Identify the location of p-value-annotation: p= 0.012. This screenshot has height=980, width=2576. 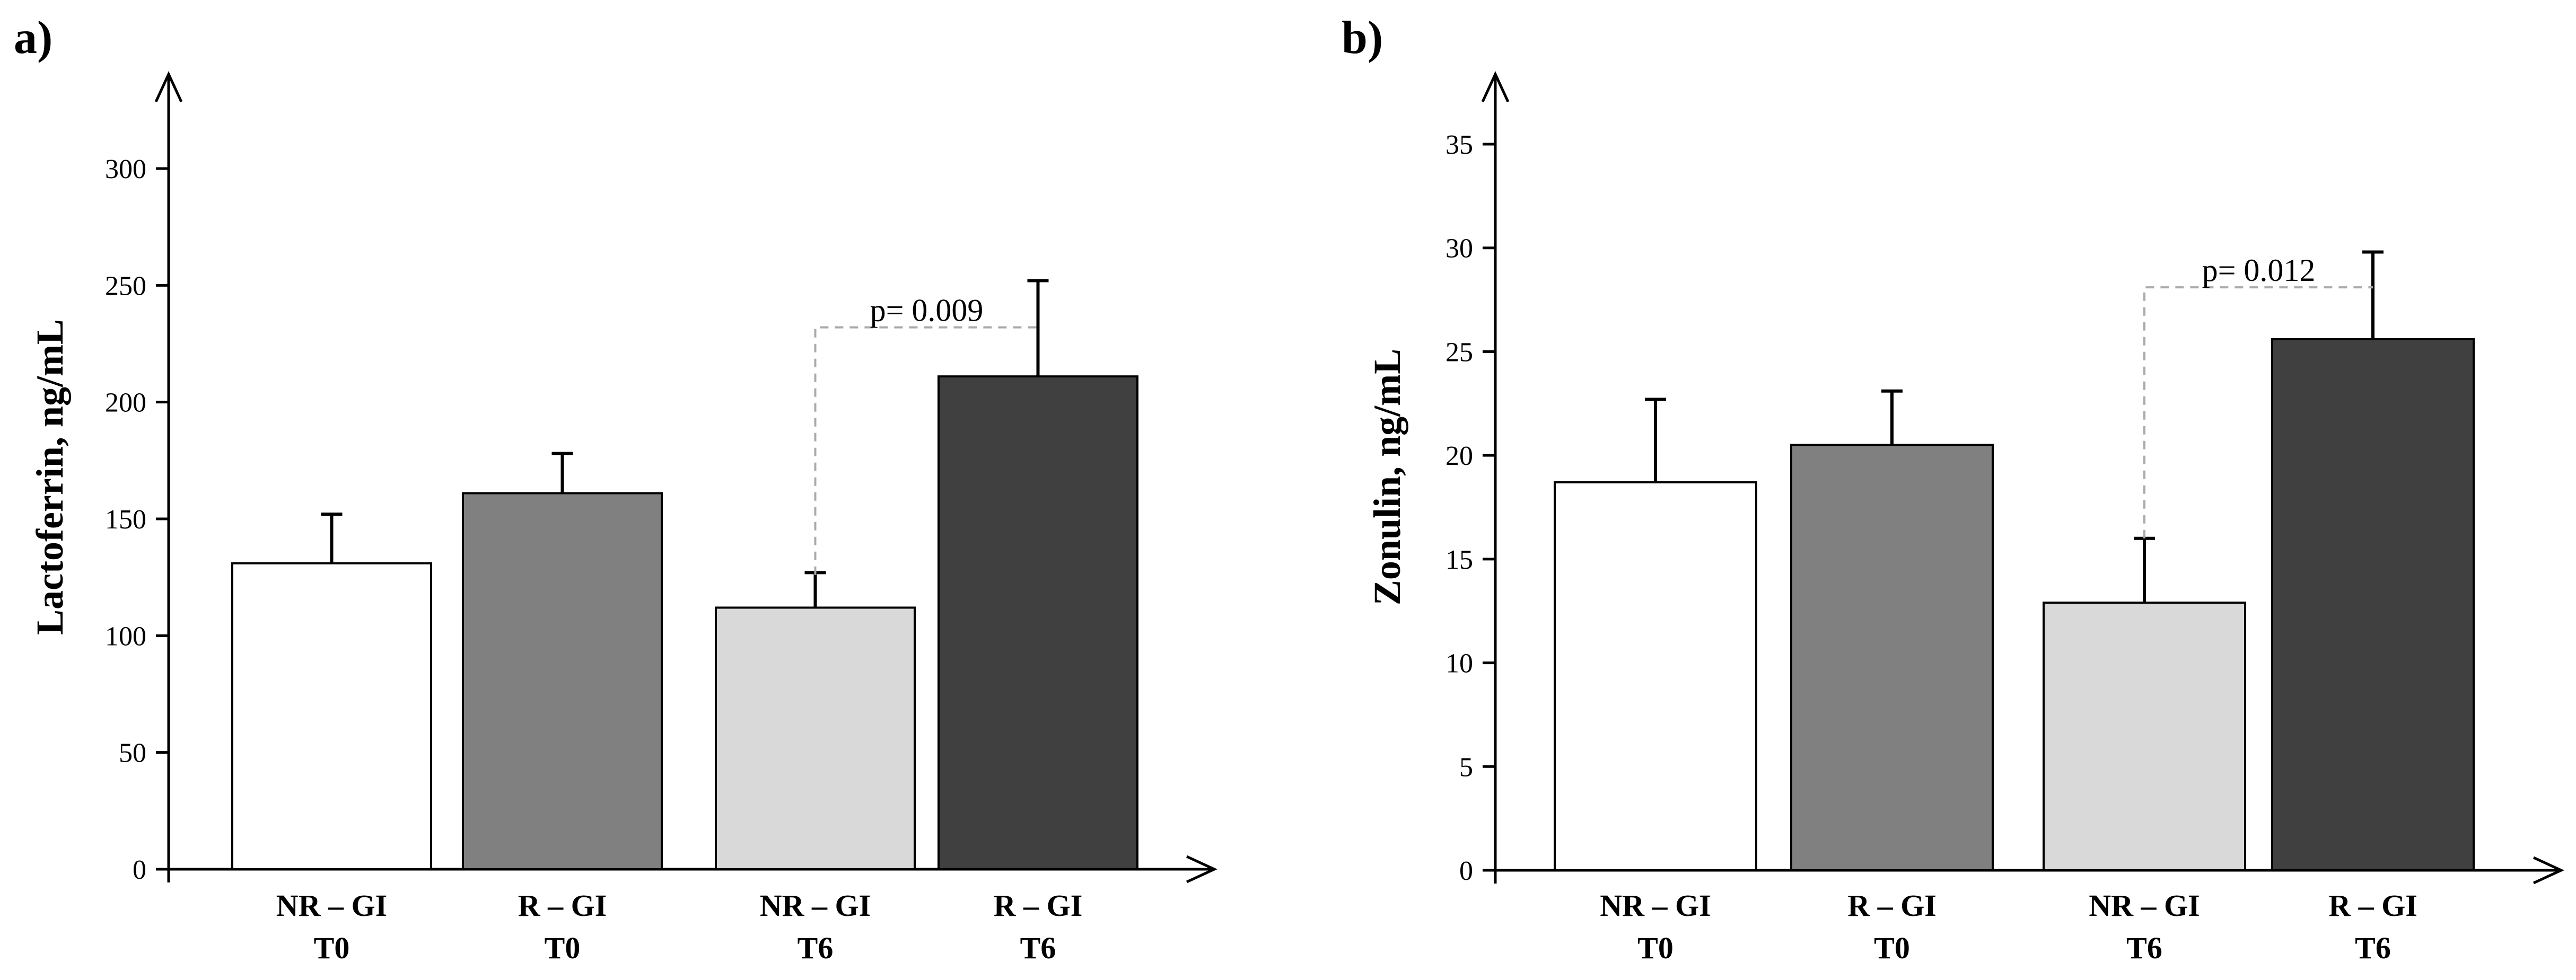
(2259, 270).